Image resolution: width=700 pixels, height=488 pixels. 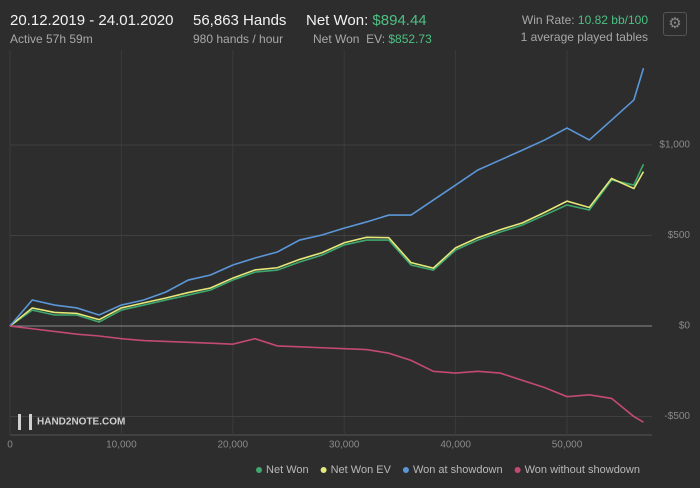 What do you see at coordinates (344, 445) in the screenshot?
I see `x-tick-label: 30,000` at bounding box center [344, 445].